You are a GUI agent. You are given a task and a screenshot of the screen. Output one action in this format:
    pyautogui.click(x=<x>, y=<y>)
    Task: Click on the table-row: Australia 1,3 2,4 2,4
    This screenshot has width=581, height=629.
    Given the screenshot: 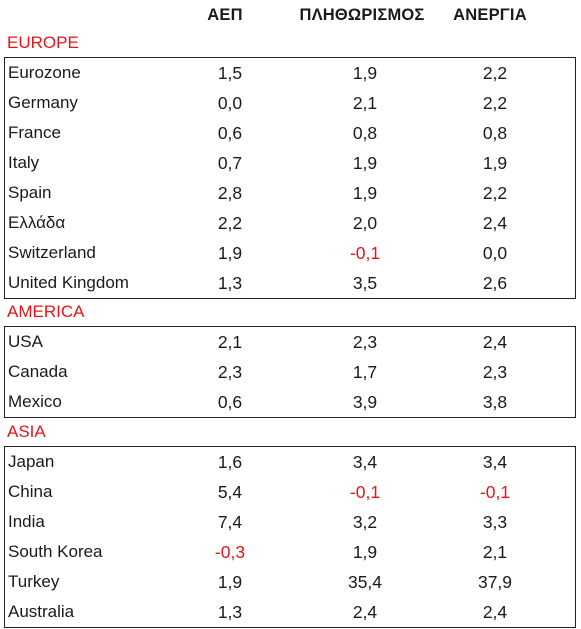 What is the action you would take?
    pyautogui.click(x=290, y=612)
    